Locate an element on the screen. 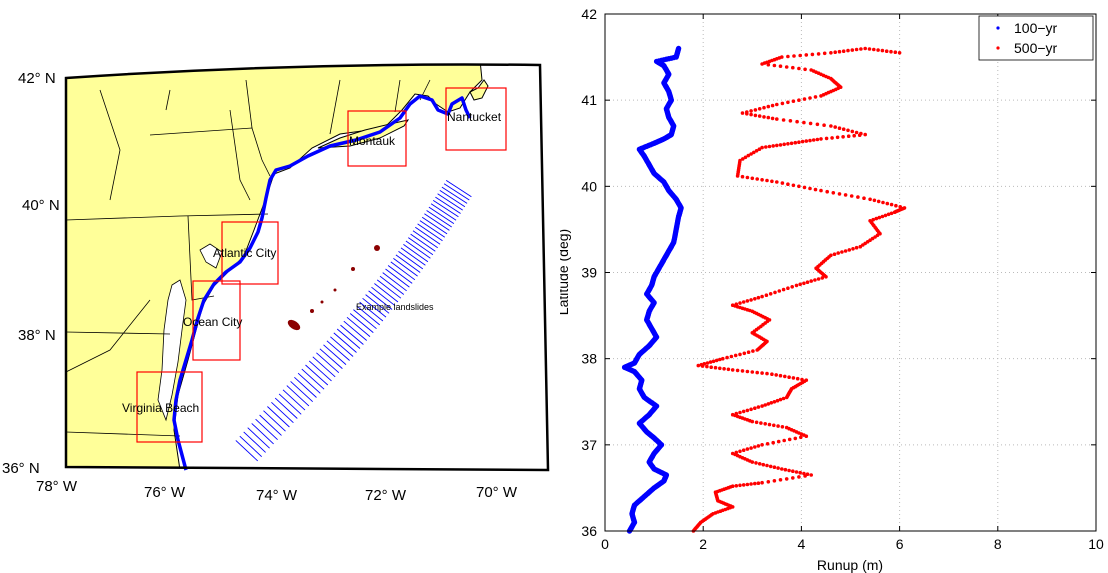 The width and height of the screenshot is (1108, 573). lon-label-72: 72° W is located at coordinates (386, 495).